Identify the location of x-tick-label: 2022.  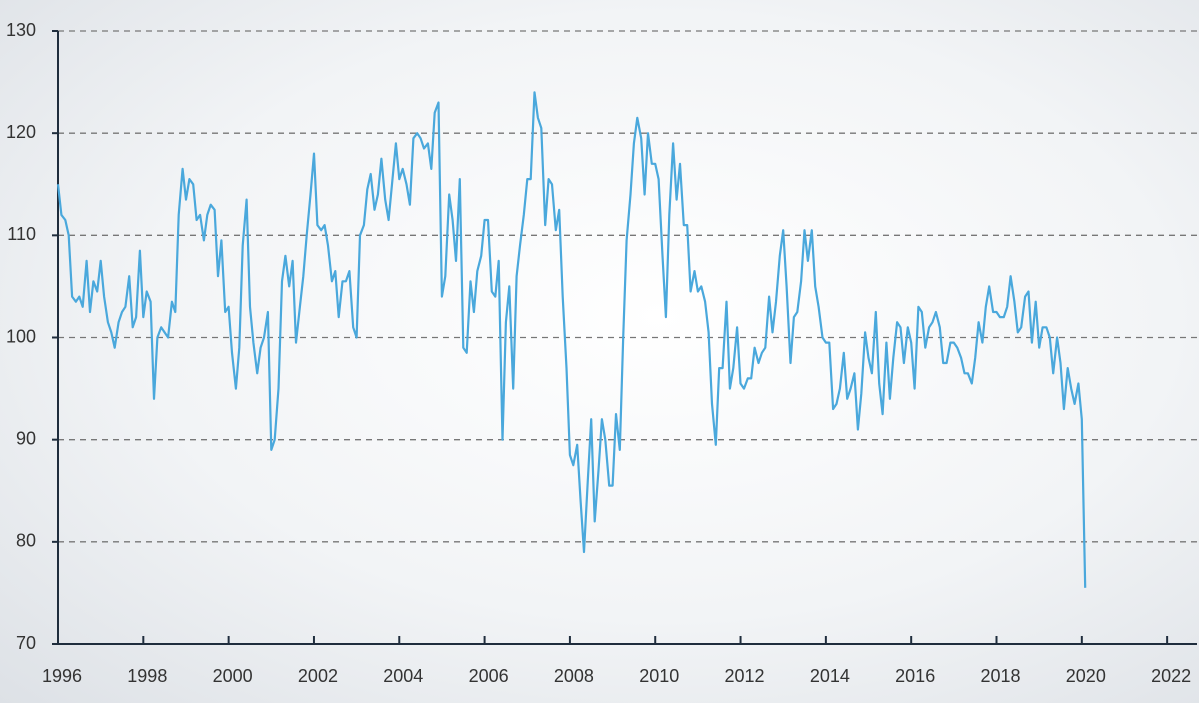
(1171, 676).